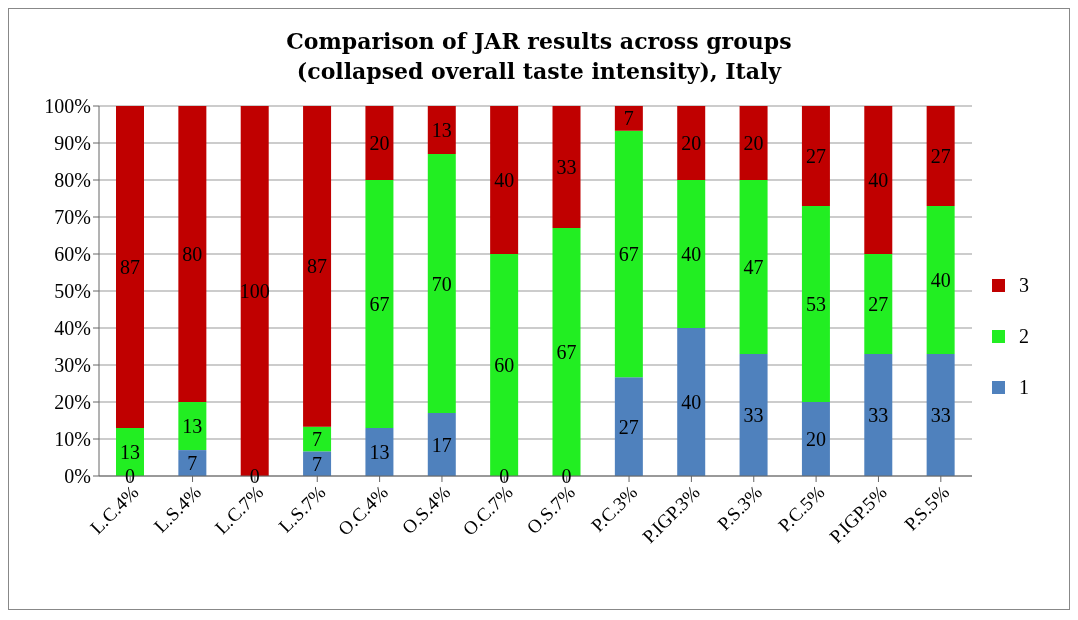 The width and height of the screenshot is (1078, 620). What do you see at coordinates (441, 283) in the screenshot?
I see `data-label: 70` at bounding box center [441, 283].